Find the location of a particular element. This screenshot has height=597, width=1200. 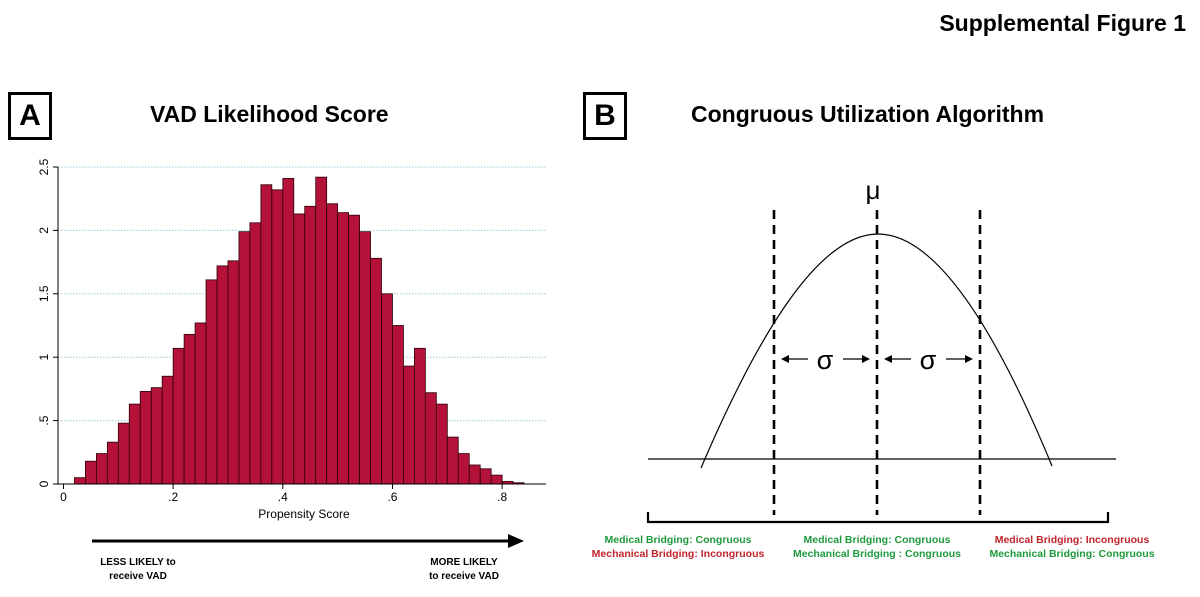

more-likely-label: MORE LIKELY to receive VAD is located at coordinates (464, 570).